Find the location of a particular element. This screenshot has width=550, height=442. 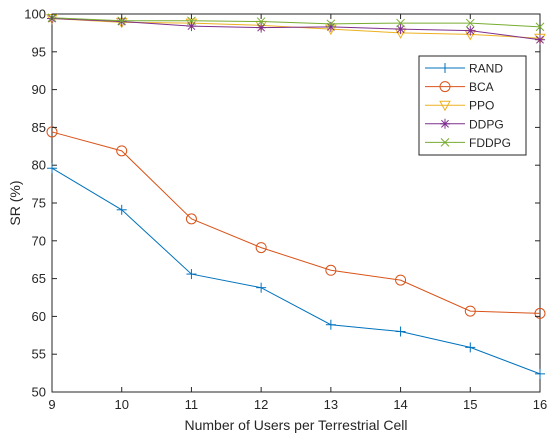

x-tick-label: 14 is located at coordinates (400, 404).